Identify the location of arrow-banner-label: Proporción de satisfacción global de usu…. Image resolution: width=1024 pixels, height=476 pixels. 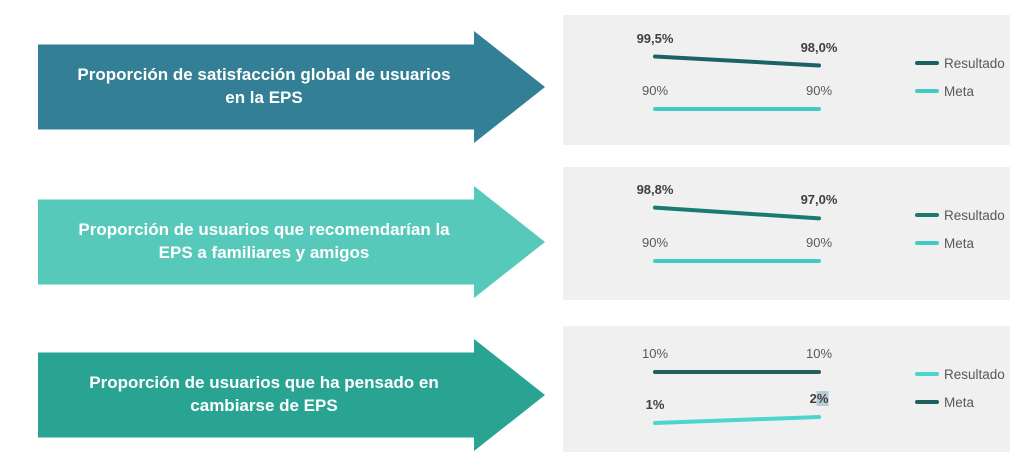
(264, 87).